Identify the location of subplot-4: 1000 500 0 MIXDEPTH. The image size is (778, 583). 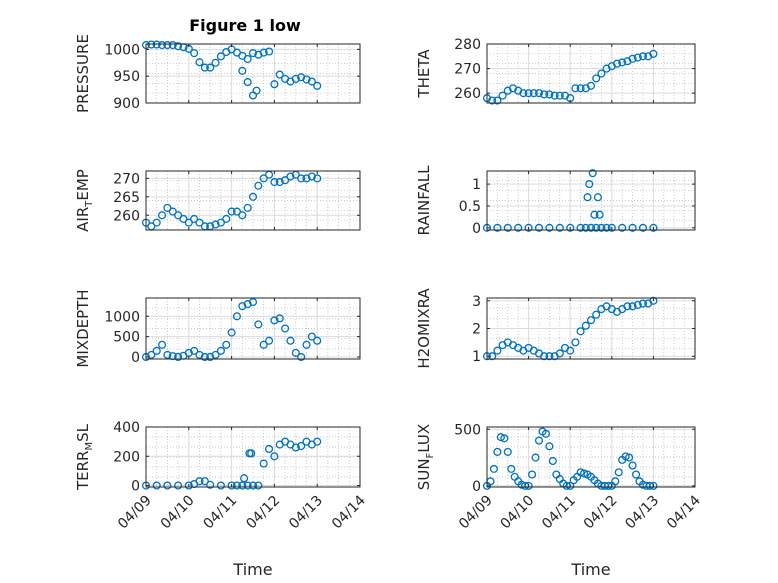
(217, 328).